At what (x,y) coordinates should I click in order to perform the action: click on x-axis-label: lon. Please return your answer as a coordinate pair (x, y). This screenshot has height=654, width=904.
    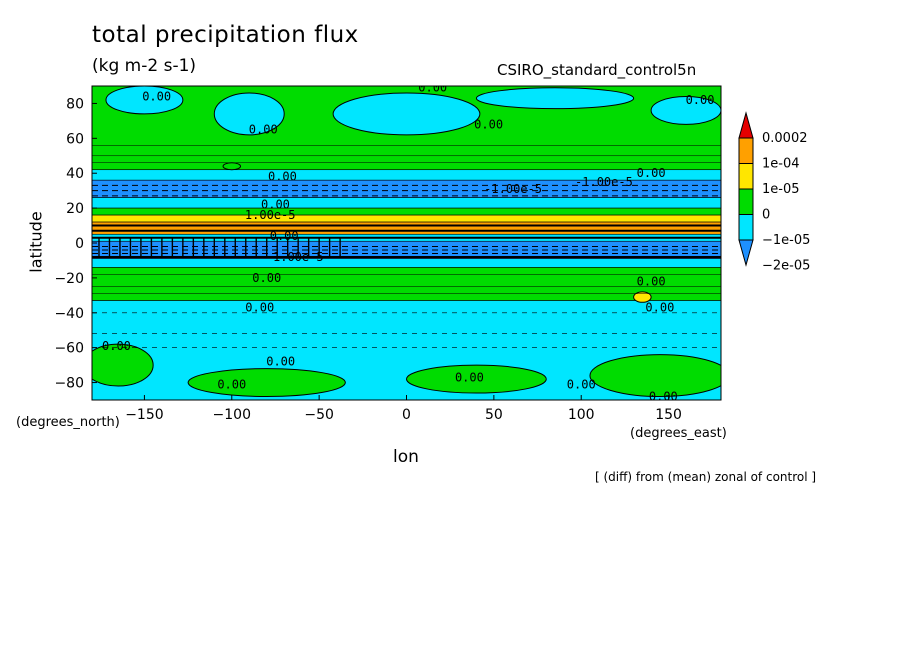
    Looking at the image, I should click on (406, 457).